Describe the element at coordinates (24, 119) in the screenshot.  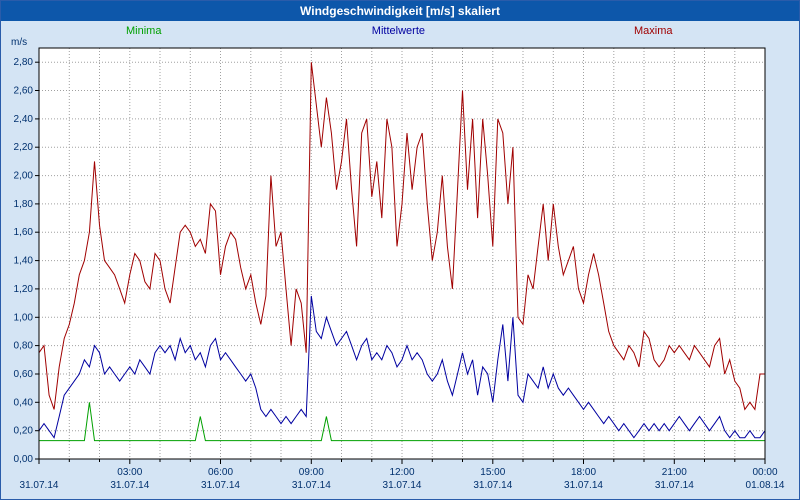
I see `svg-text: 2,40` at that location.